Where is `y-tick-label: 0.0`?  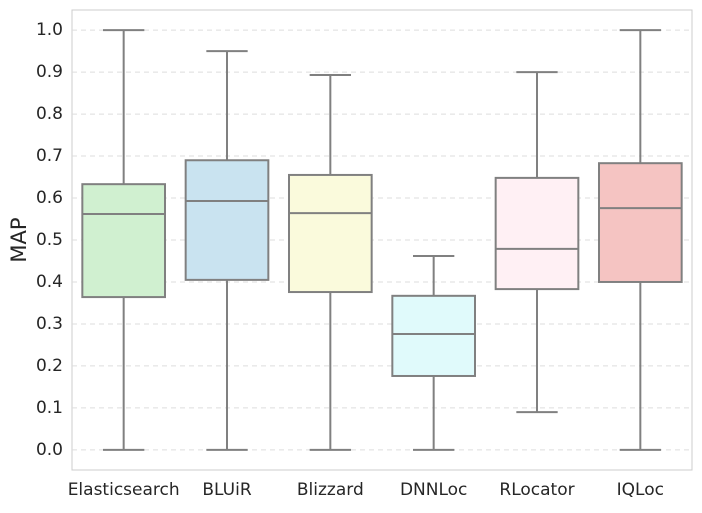 y-tick-label: 0.0 is located at coordinates (49, 450).